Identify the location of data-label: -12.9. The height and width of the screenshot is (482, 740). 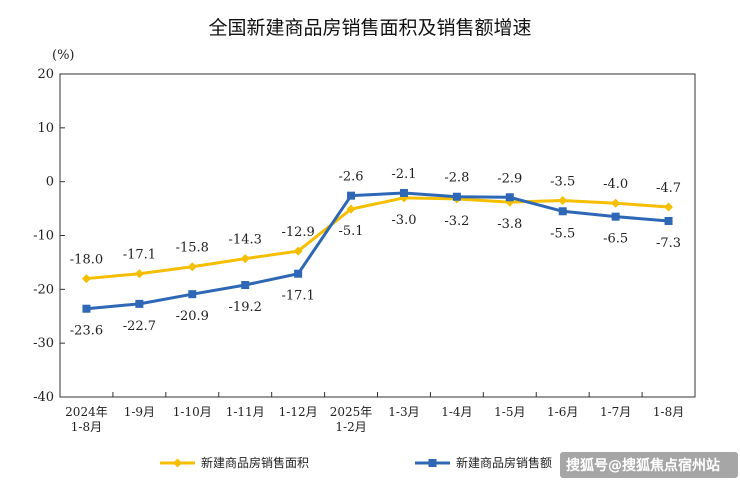
(297, 232).